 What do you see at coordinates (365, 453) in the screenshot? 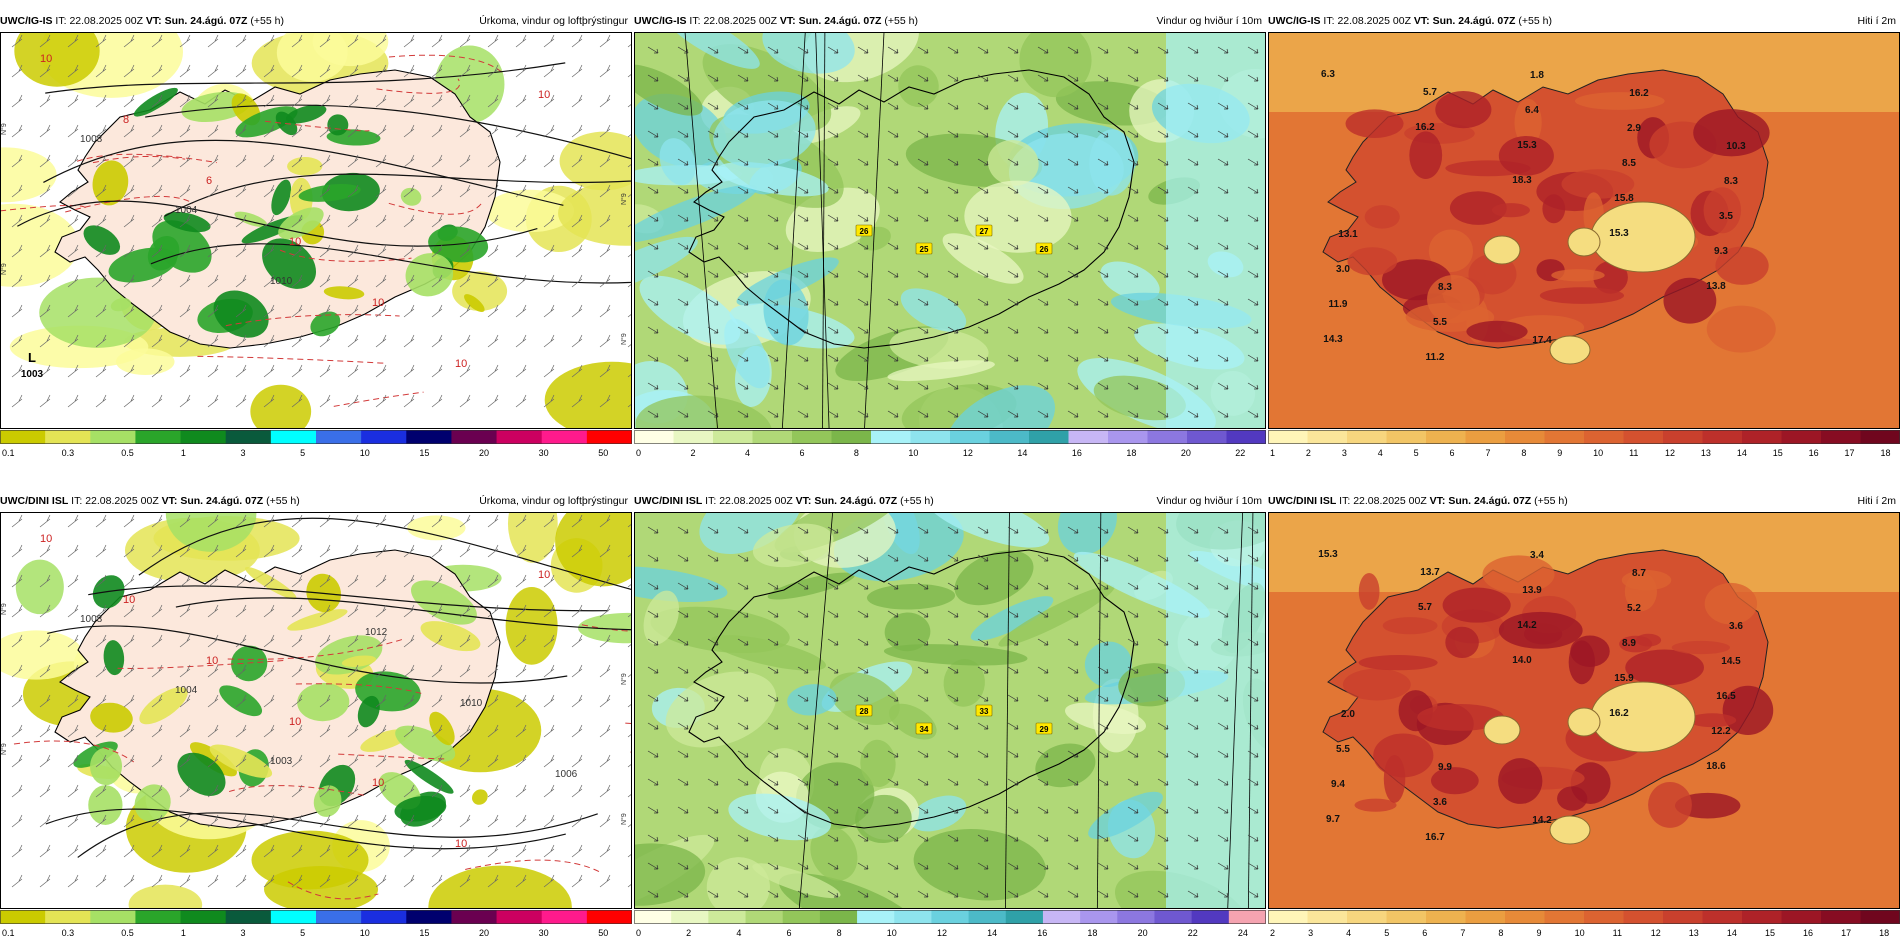
I see `colorbar-tick-label: 10` at bounding box center [365, 453].